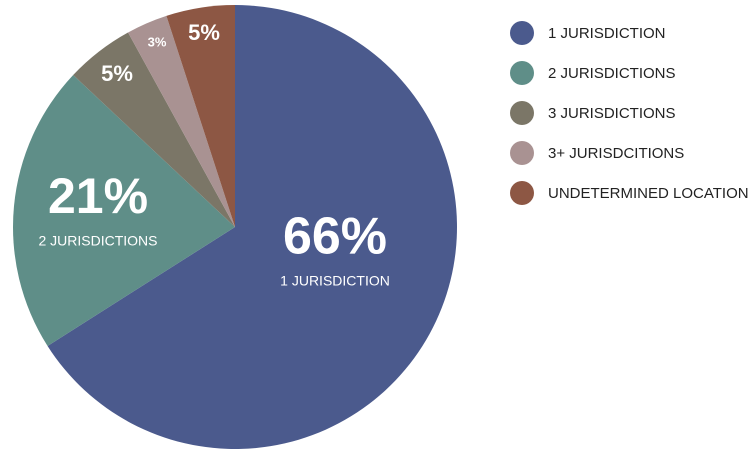 The height and width of the screenshot is (449, 752). I want to click on slice-label: 1 JURISDICTION, so click(335, 281).